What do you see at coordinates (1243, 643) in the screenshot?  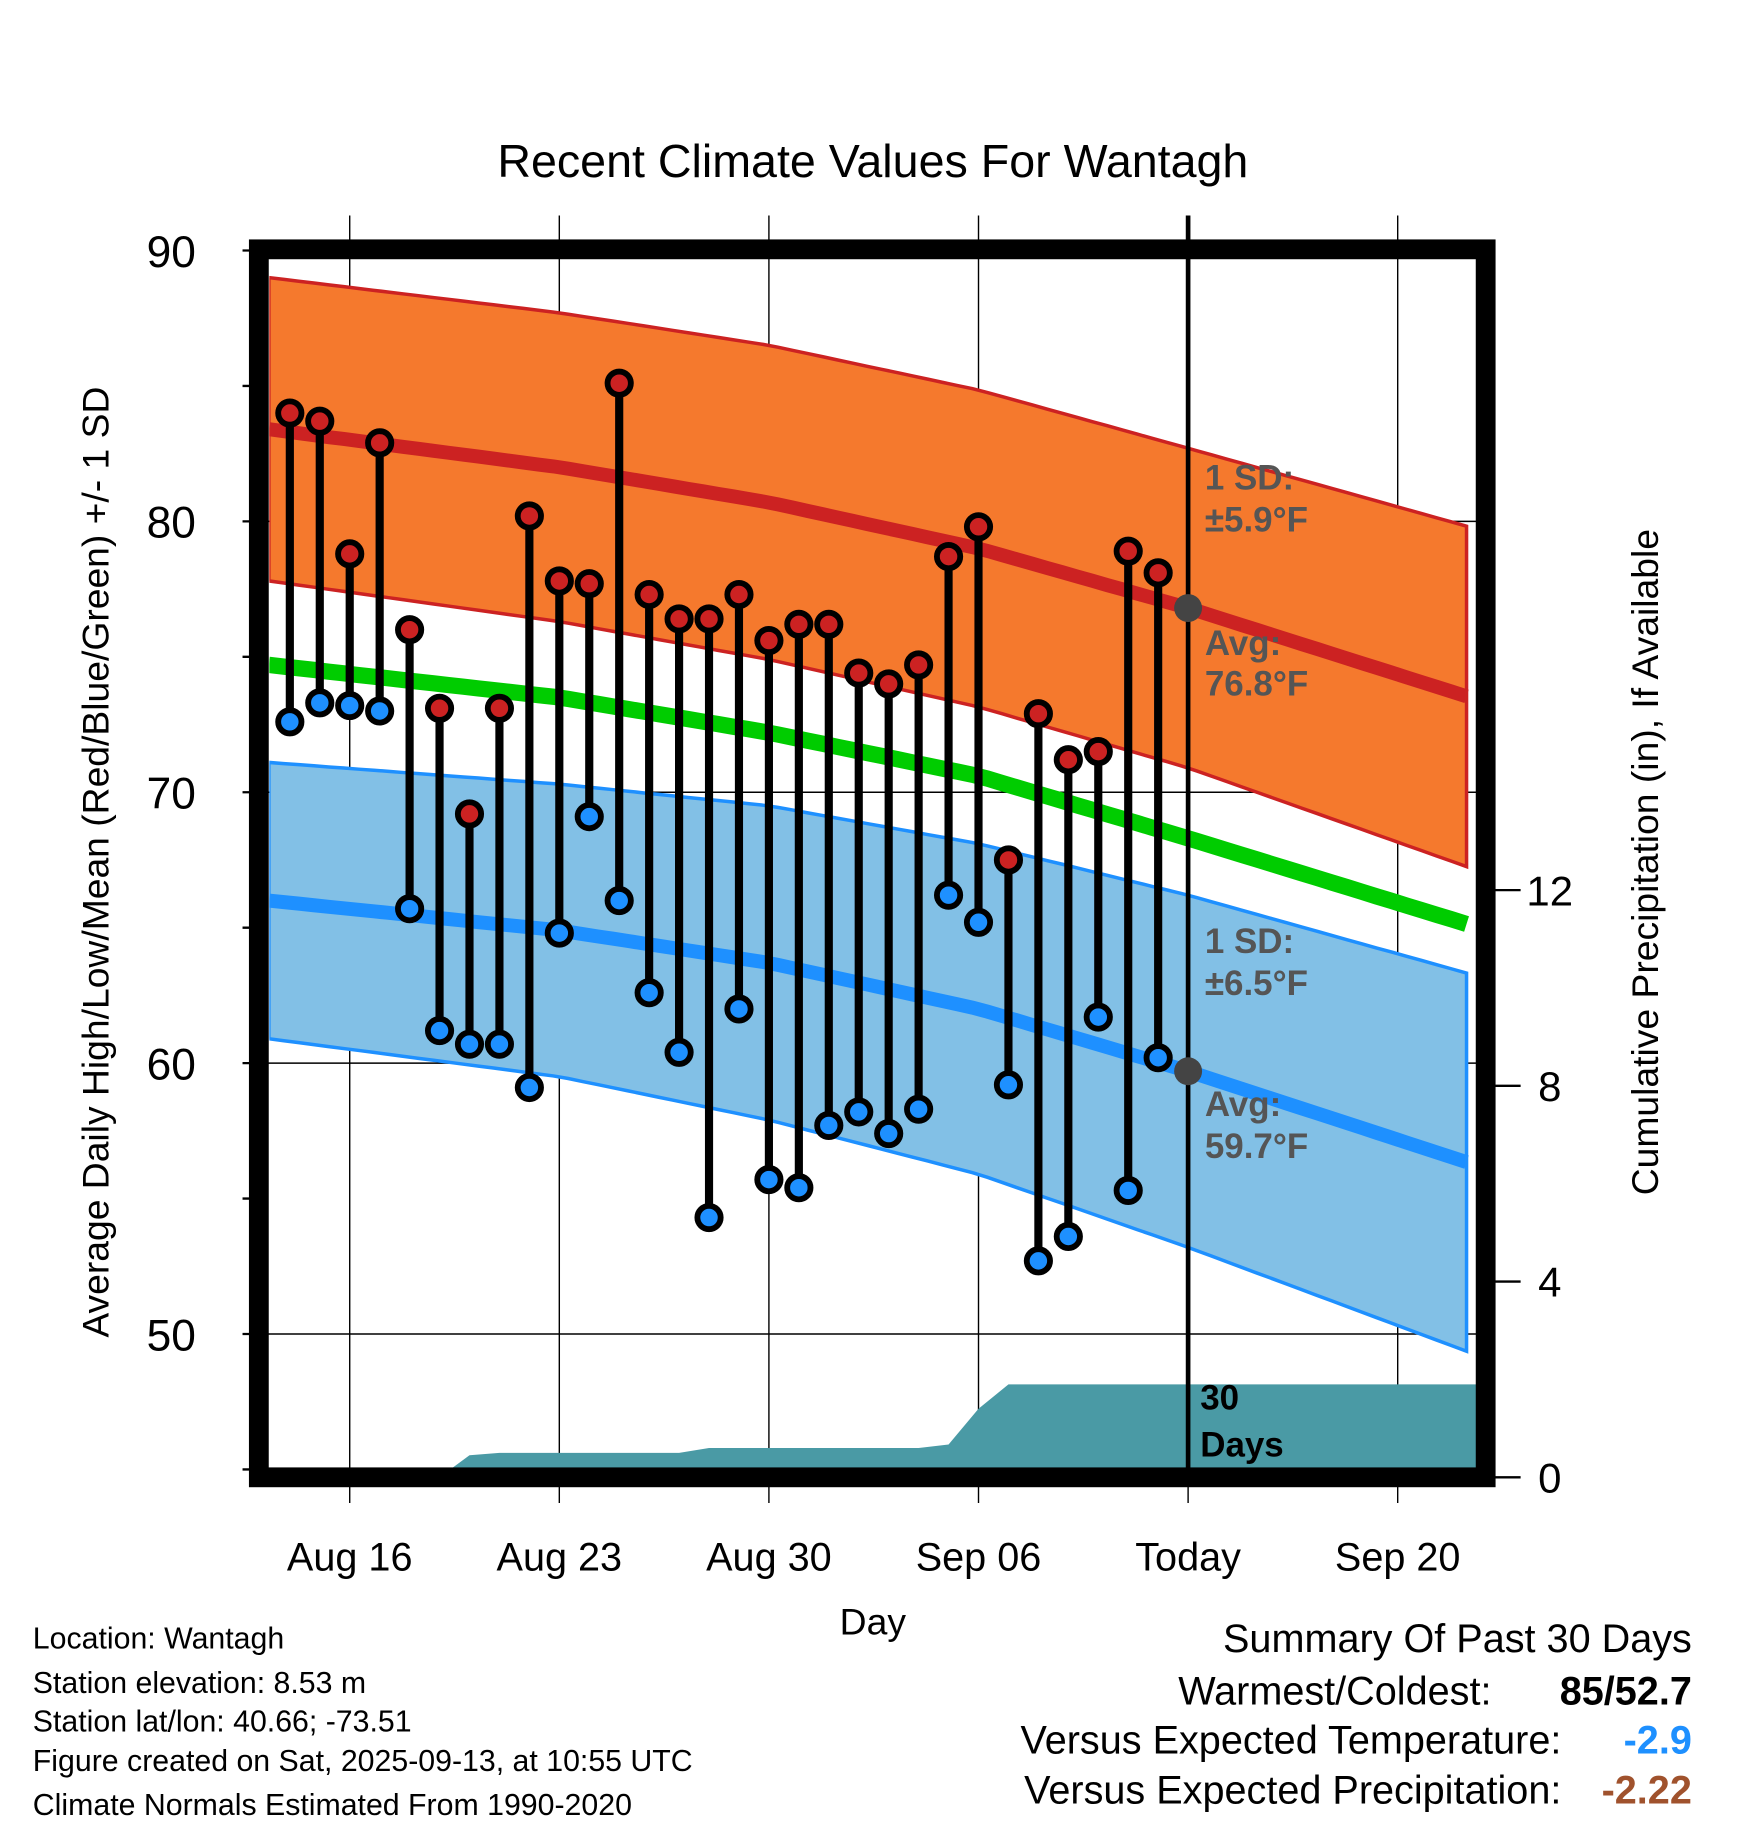 I see `high-avg-label: Avg:` at bounding box center [1243, 643].